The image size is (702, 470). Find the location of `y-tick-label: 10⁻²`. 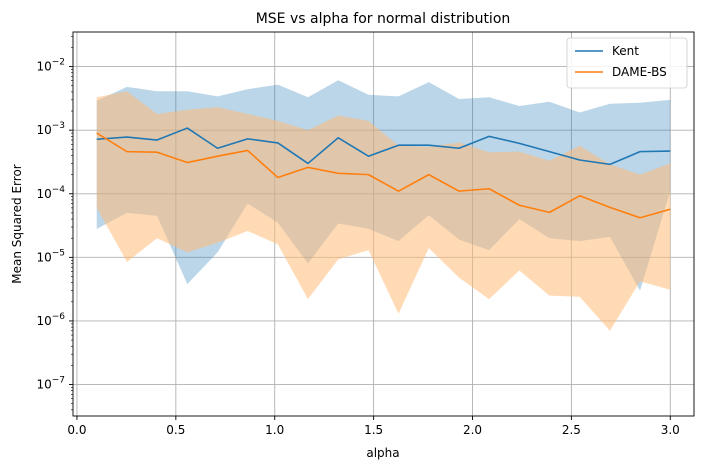

y-tick-label: 10⁻² is located at coordinates (50, 66).